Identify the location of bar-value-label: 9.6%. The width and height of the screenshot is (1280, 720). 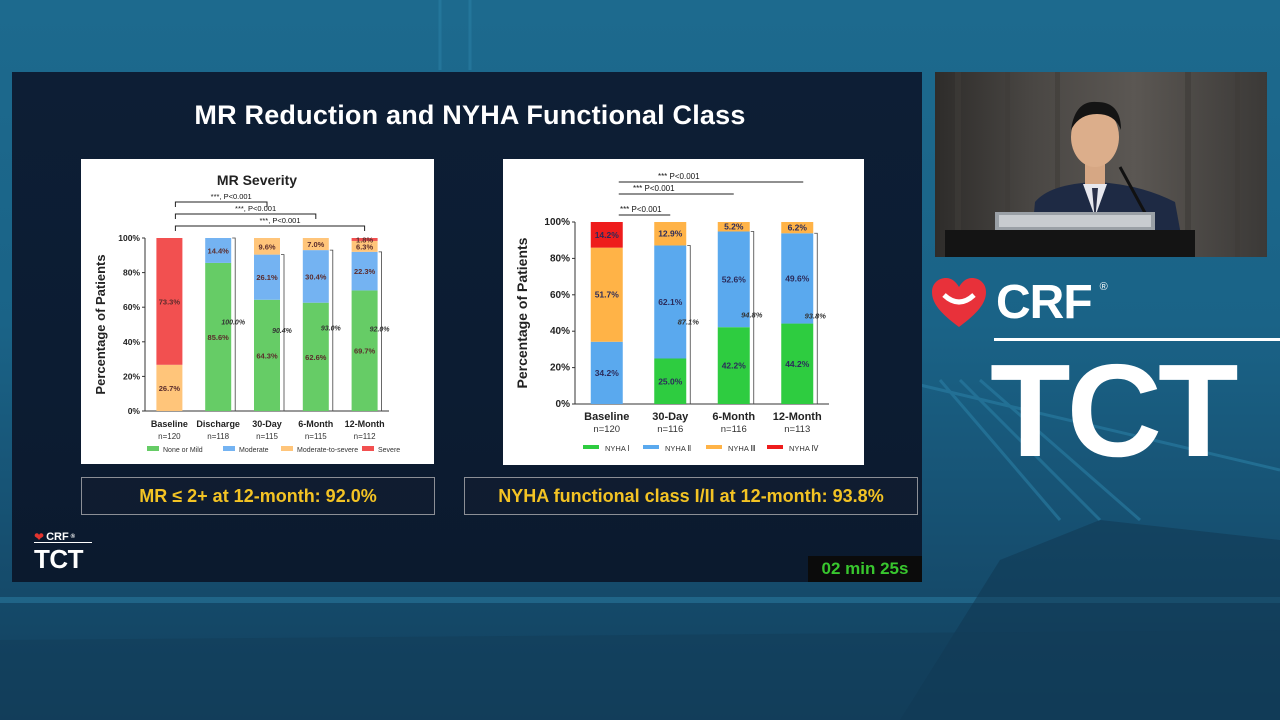
(266, 246).